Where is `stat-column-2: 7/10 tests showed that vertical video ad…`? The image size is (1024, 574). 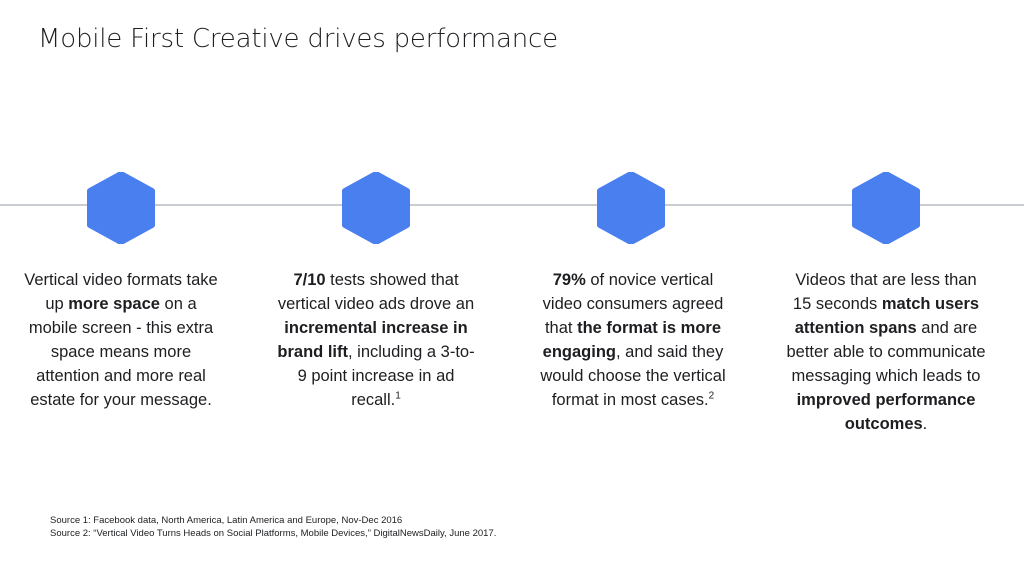
stat-column-2: 7/10 tests showed that vertical video ad… is located at coordinates (376, 340).